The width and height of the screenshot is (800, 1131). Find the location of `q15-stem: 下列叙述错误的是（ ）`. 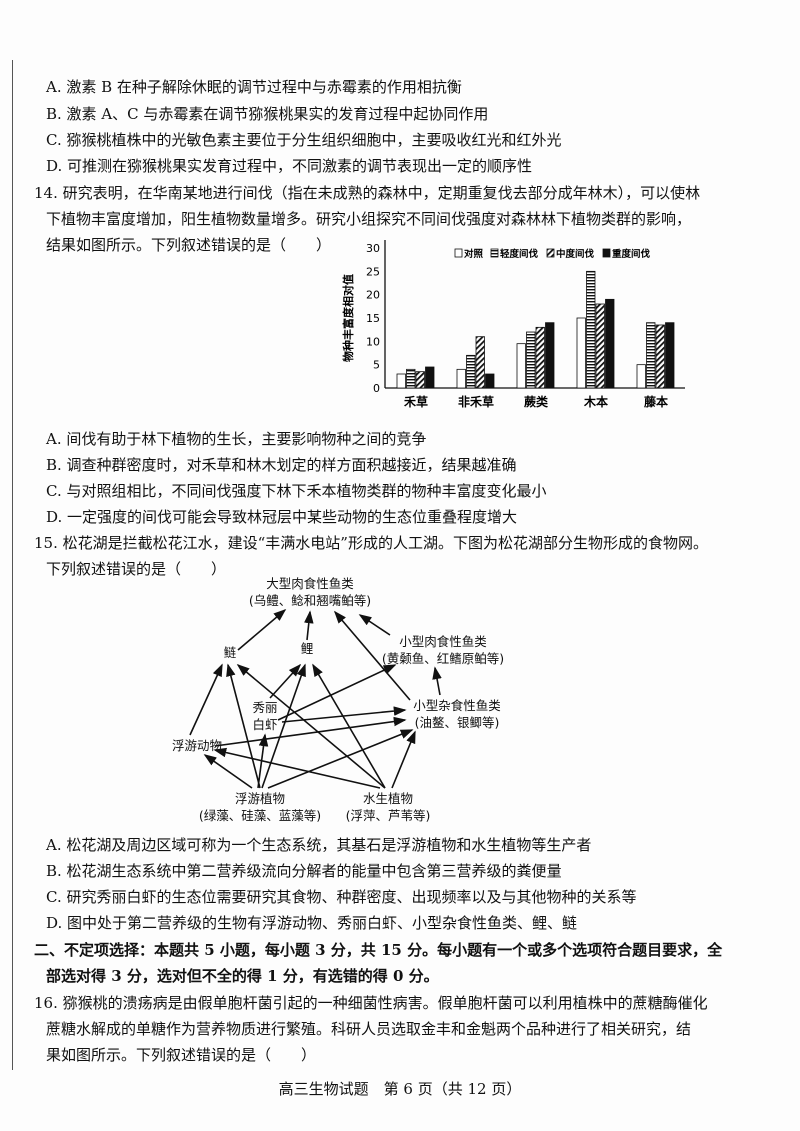

q15-stem: 下列叙述错误的是（ ） is located at coordinates (136, 569).